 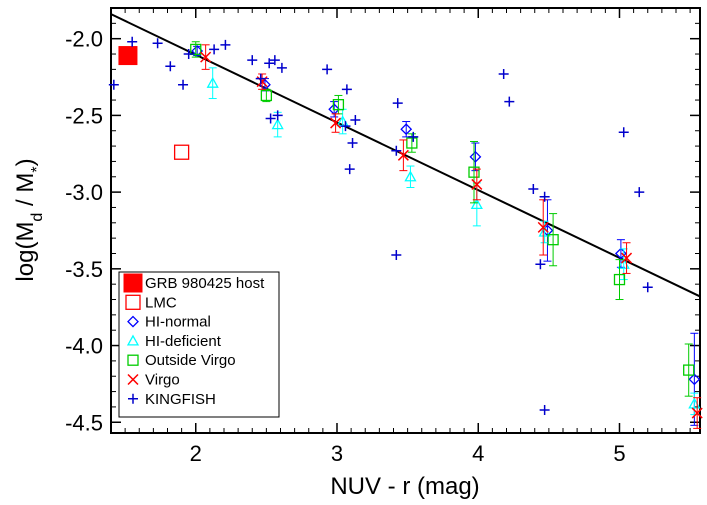 I want to click on series-grb-980425-host, so click(x=128, y=56).